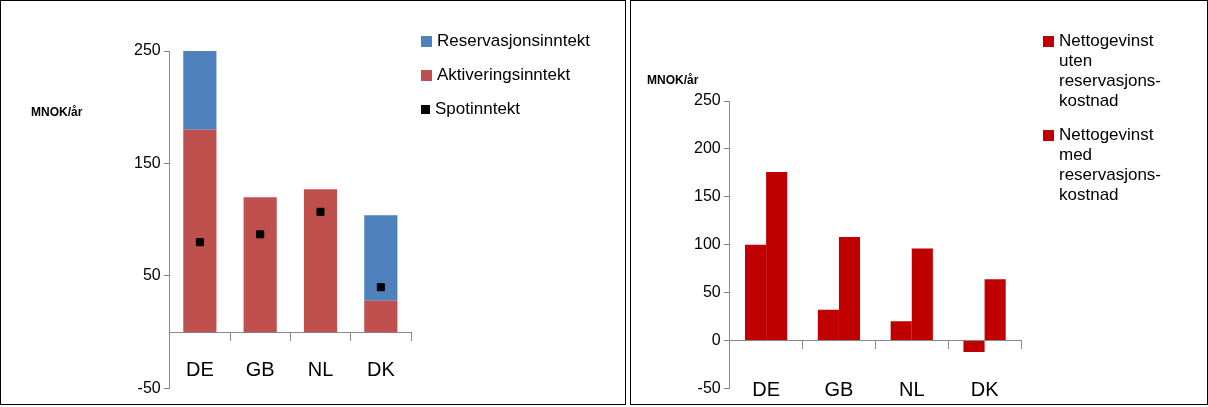 This screenshot has height=407, width=1208. I want to click on y-tick-label: 100, so click(707, 244).